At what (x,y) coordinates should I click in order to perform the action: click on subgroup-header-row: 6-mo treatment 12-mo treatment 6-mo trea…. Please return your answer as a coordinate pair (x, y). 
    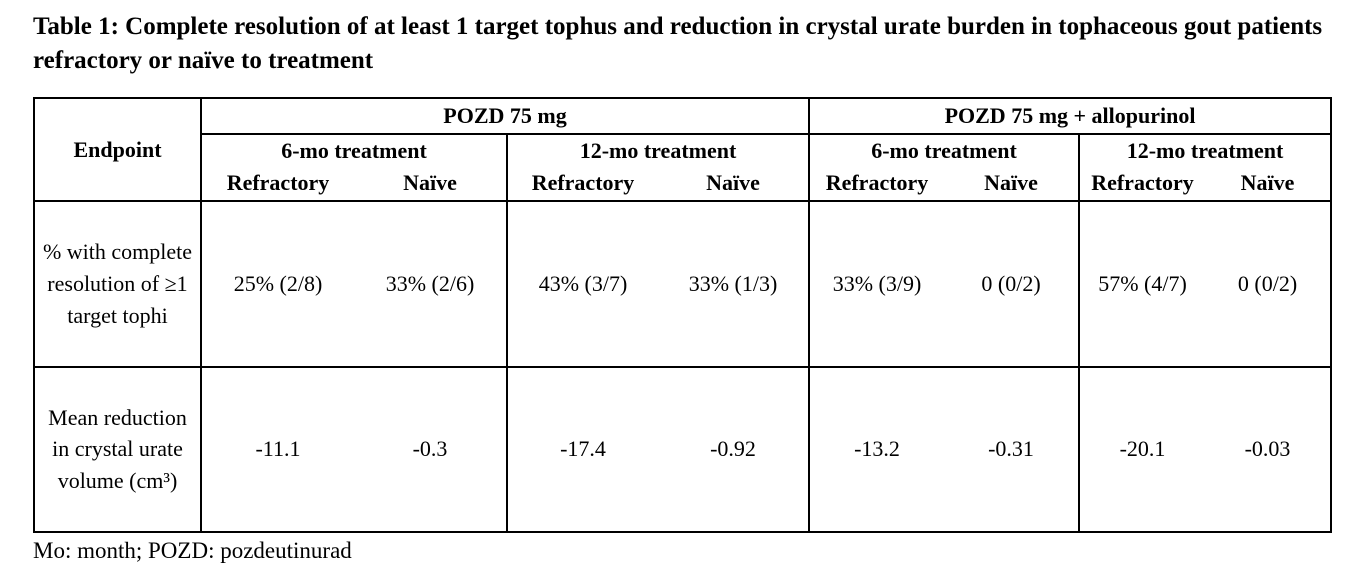
    Looking at the image, I should click on (682, 150).